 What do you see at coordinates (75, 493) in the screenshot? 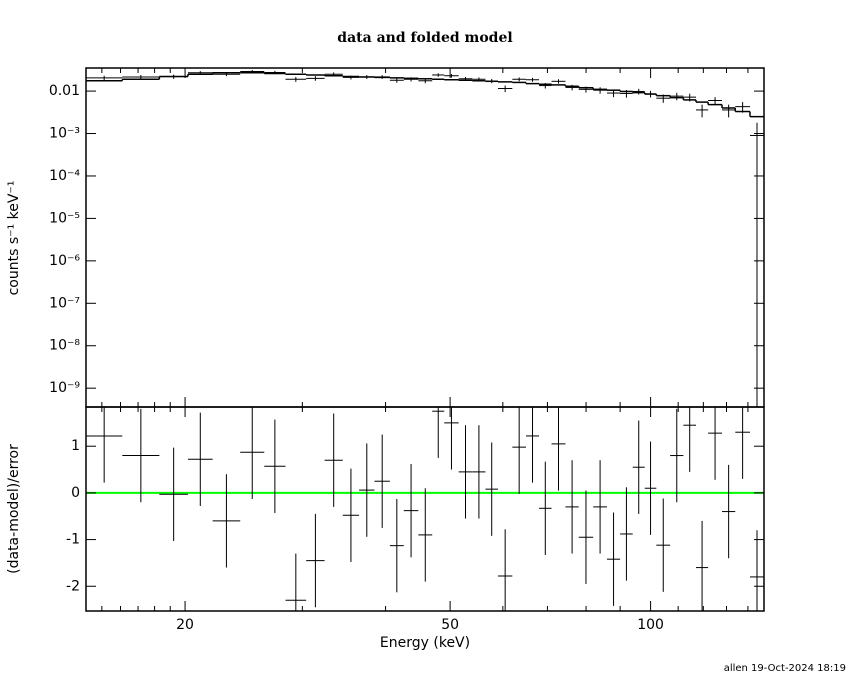
I see `y-tick-label: 0` at bounding box center [75, 493].